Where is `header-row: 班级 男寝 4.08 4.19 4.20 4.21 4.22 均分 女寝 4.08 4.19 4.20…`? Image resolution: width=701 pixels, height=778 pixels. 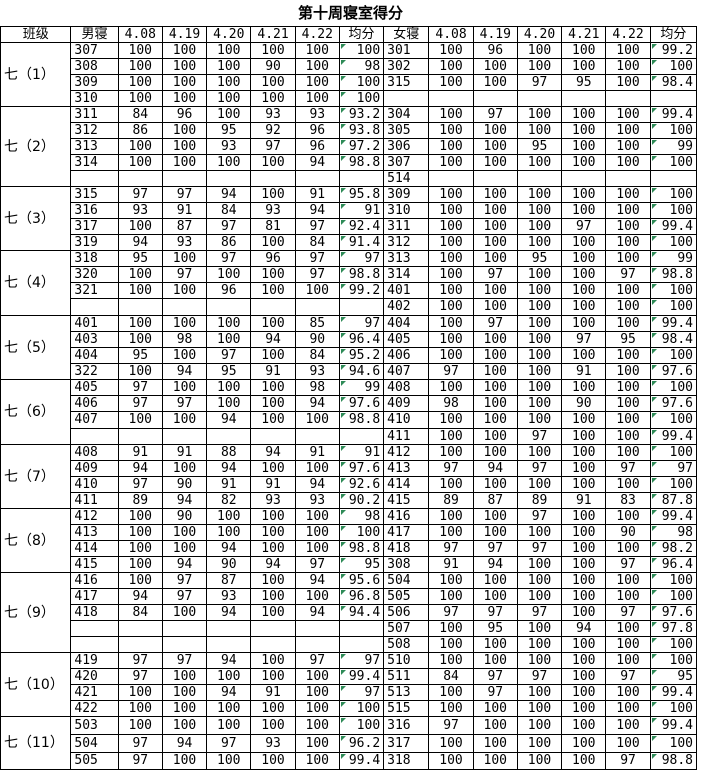 header-row: 班级 男寝 4.08 4.19 4.20 4.21 4.22 均分 女寝 4.08 4.19 4.20… is located at coordinates (349, 34).